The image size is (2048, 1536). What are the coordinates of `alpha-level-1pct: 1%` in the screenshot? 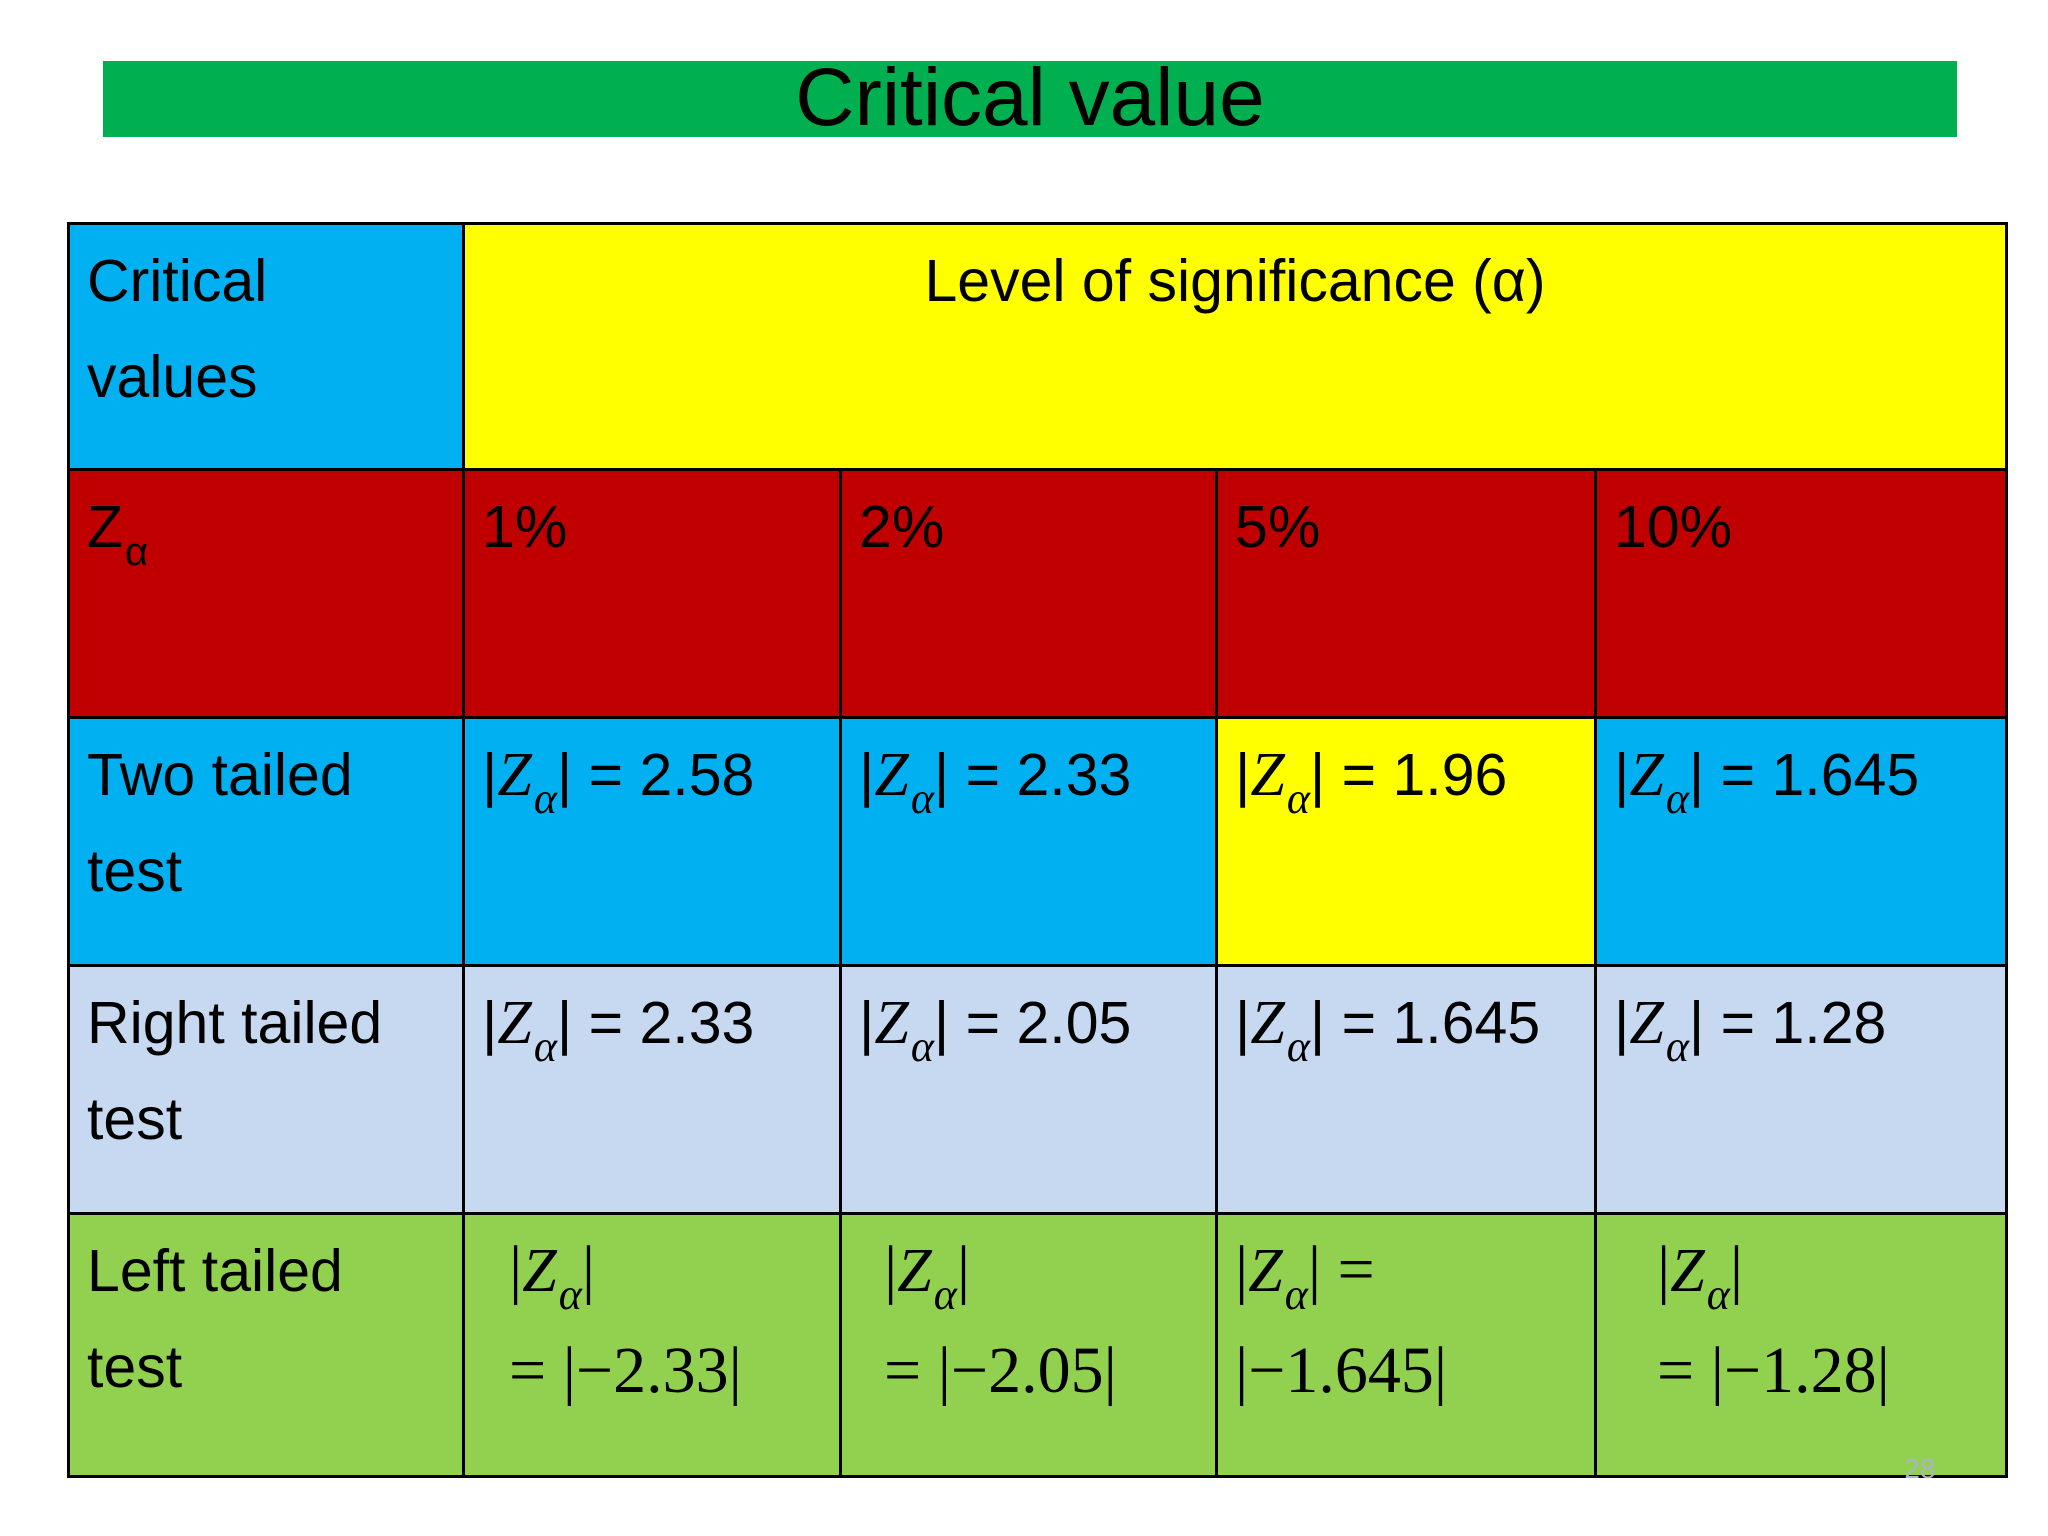 It's located at (525, 527).